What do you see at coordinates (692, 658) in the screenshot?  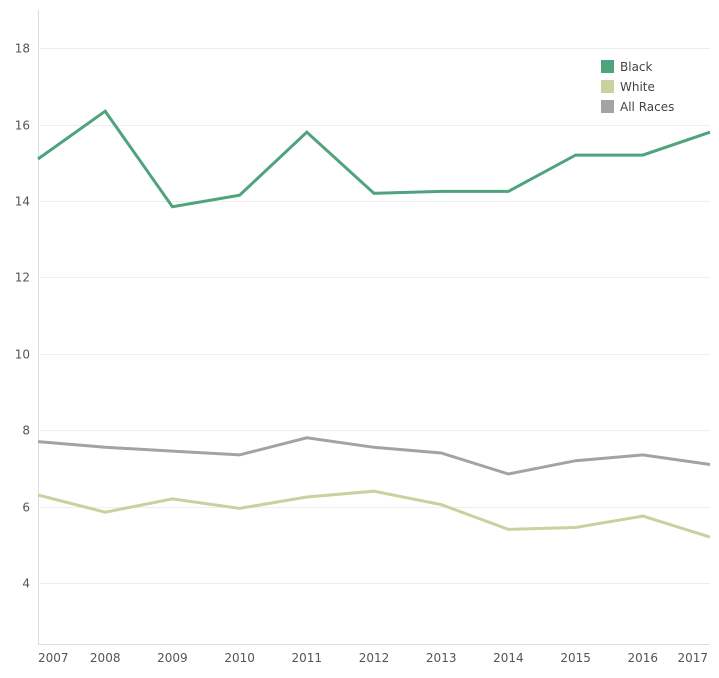 I see `x-tick-label: 2017` at bounding box center [692, 658].